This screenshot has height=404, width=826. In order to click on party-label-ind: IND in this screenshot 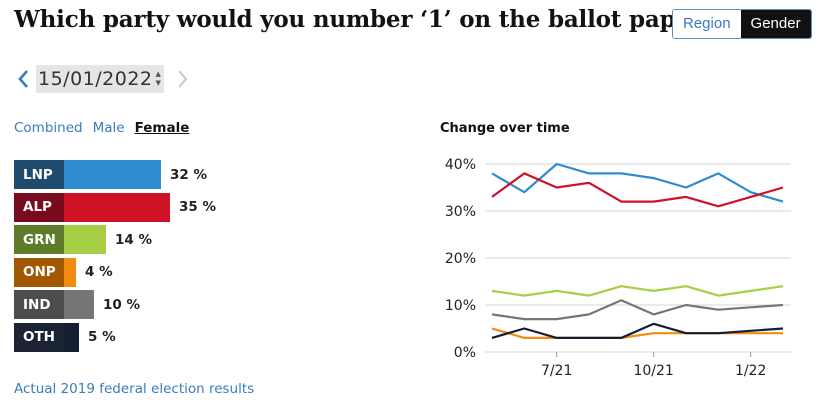, I will do `click(39, 304)`.